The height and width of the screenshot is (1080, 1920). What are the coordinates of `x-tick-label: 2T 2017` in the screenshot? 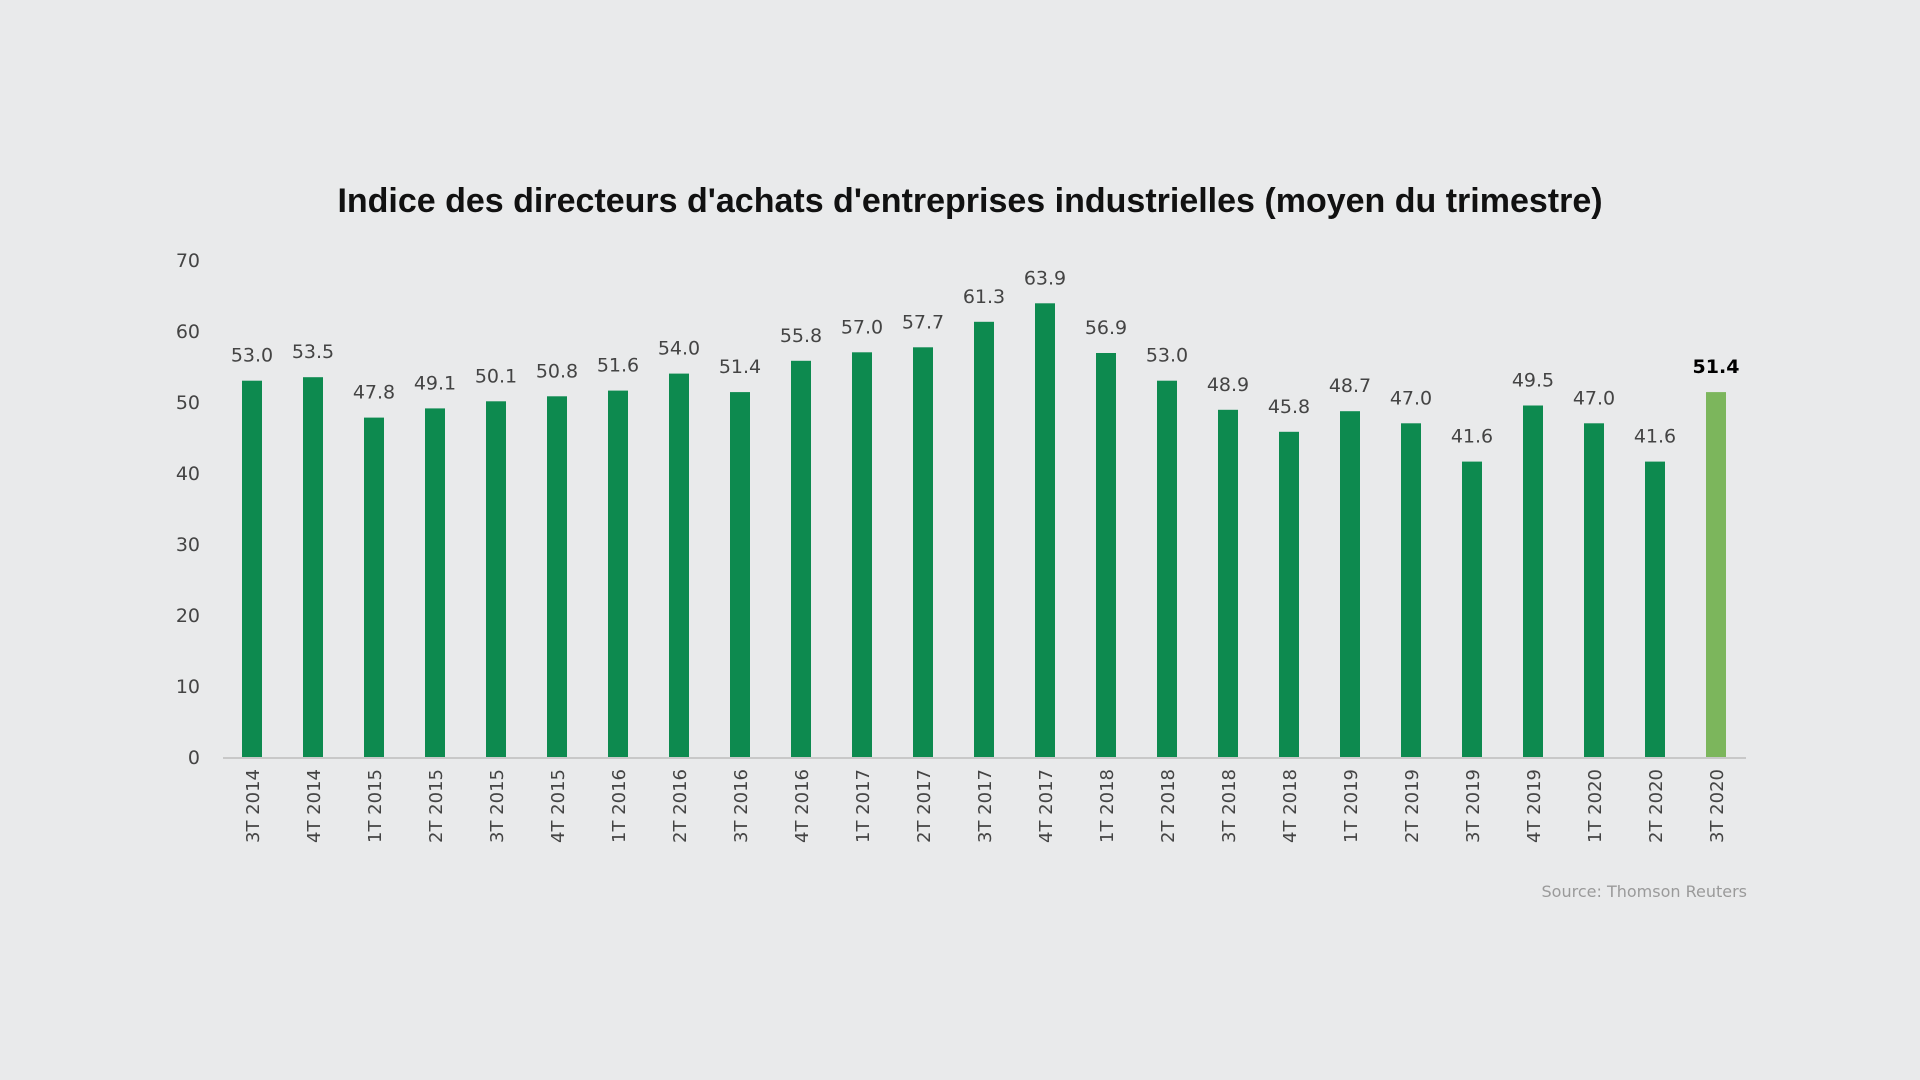 It's located at (924, 806).